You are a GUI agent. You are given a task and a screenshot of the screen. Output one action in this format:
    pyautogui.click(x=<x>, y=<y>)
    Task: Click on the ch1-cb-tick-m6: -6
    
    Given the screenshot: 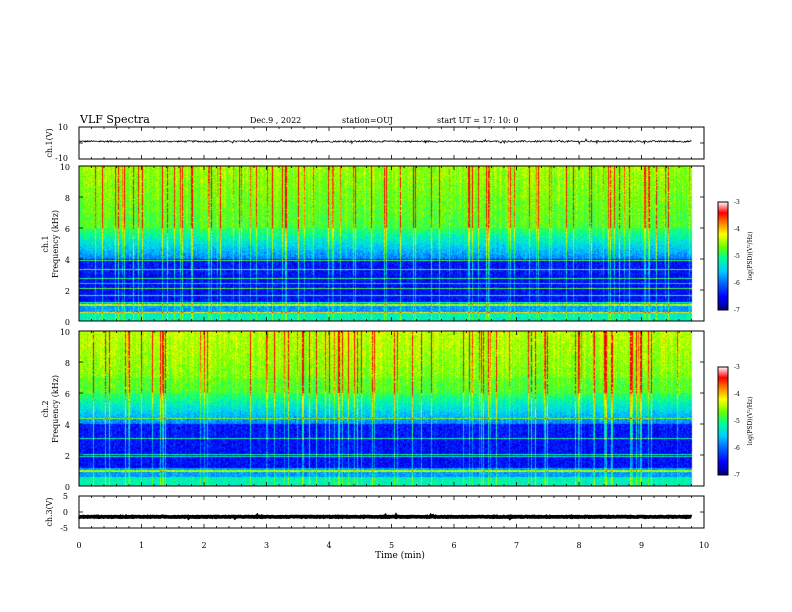 What is the action you would take?
    pyautogui.click(x=737, y=283)
    